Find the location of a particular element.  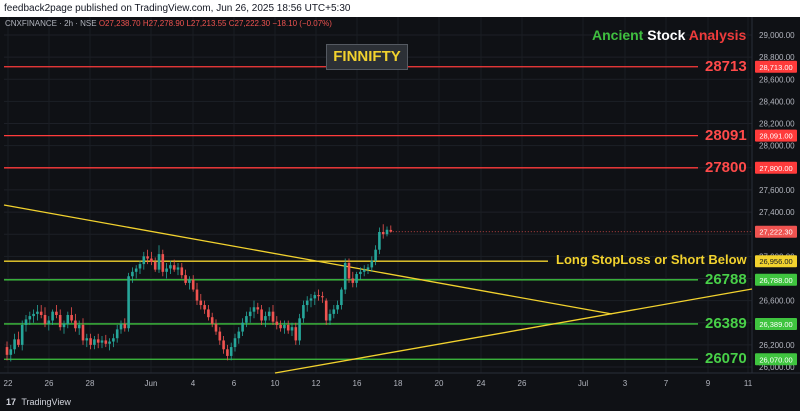

x-tick-label: 3 is located at coordinates (625, 383).